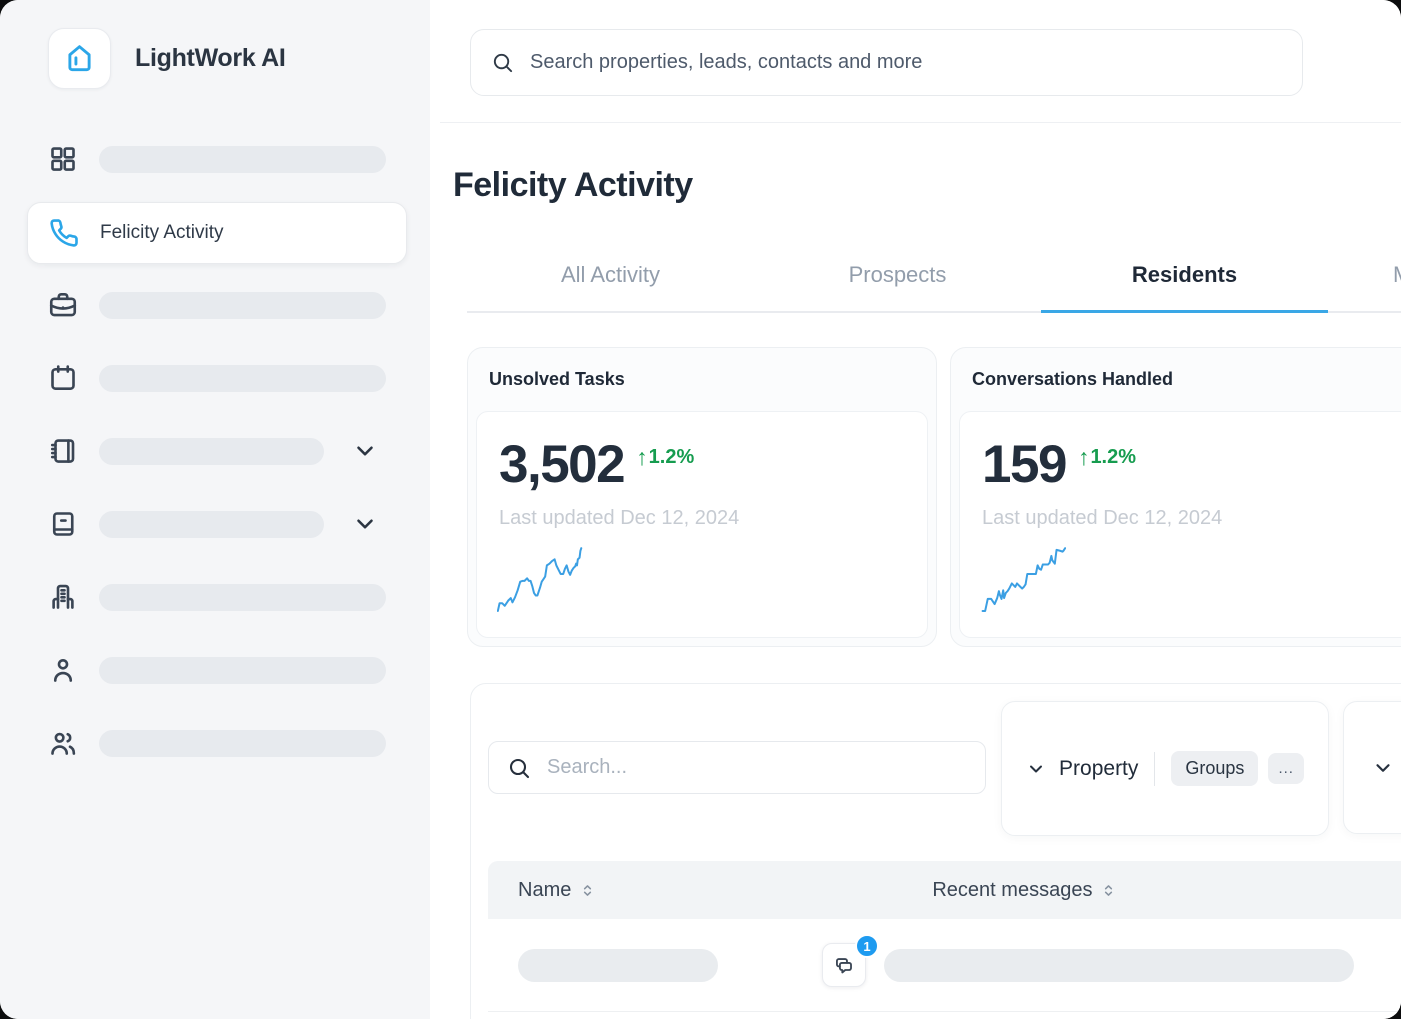  Describe the element at coordinates (1364, 279) in the screenshot. I see `tab-clipped: M` at that location.